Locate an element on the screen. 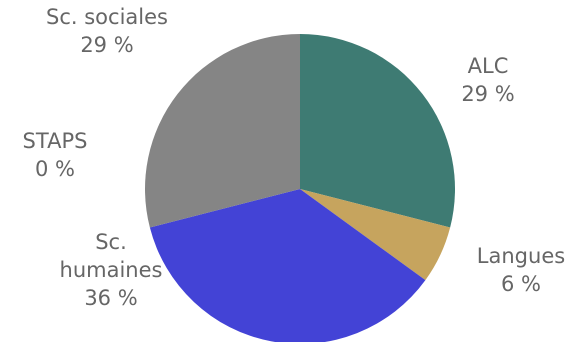  slice-name: Sc. is located at coordinates (111, 242).